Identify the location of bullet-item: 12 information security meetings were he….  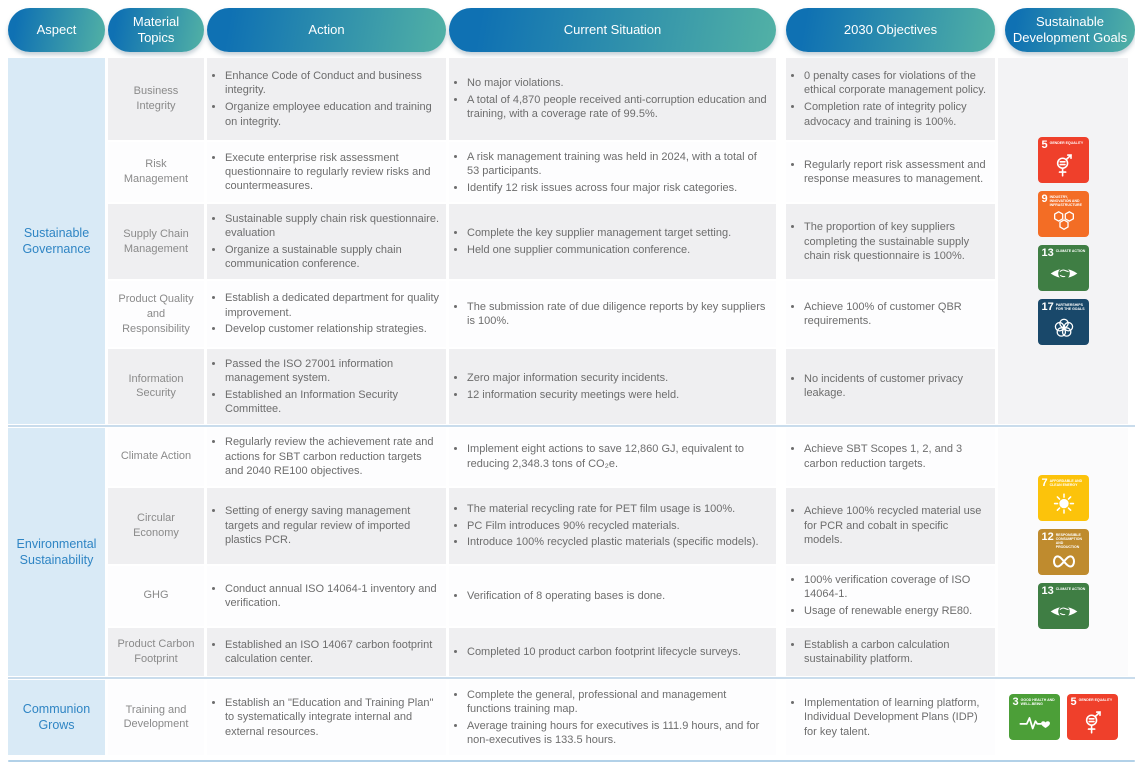
(573, 395).